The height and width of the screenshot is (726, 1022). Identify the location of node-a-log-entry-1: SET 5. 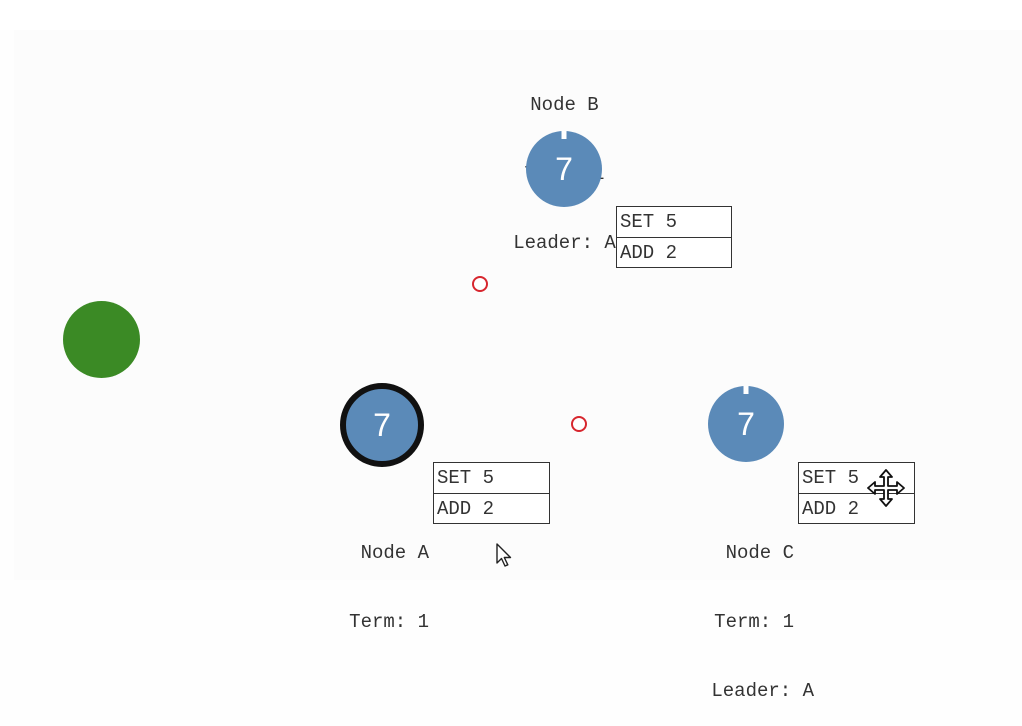
(466, 478).